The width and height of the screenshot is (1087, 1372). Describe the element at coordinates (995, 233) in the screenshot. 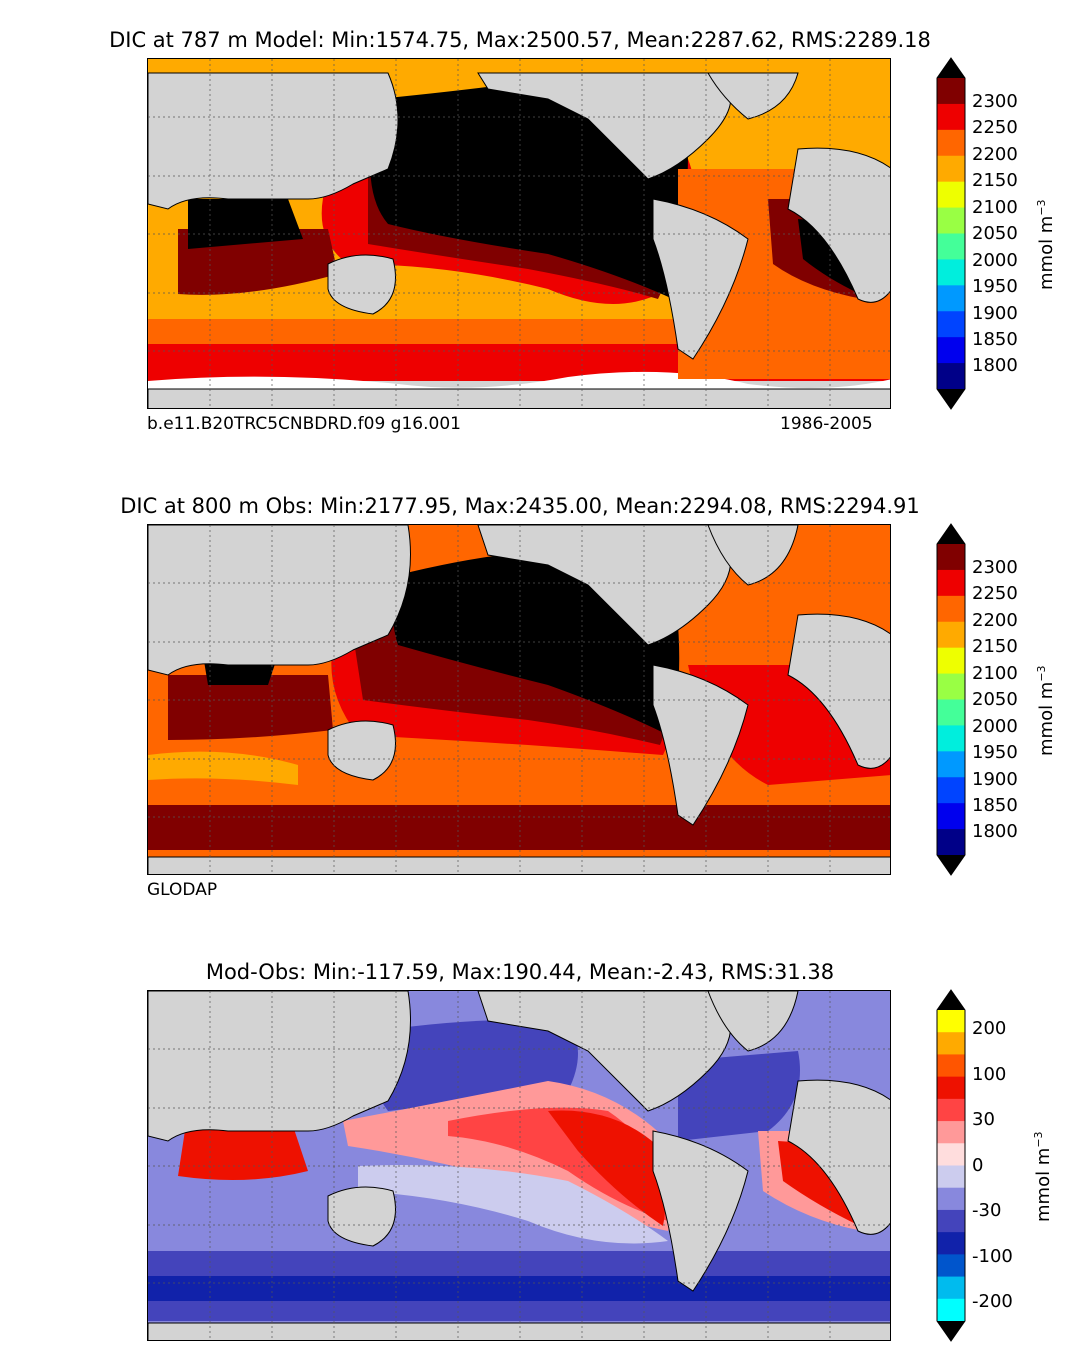

I see `colorbar-tick-label: 2050` at that location.